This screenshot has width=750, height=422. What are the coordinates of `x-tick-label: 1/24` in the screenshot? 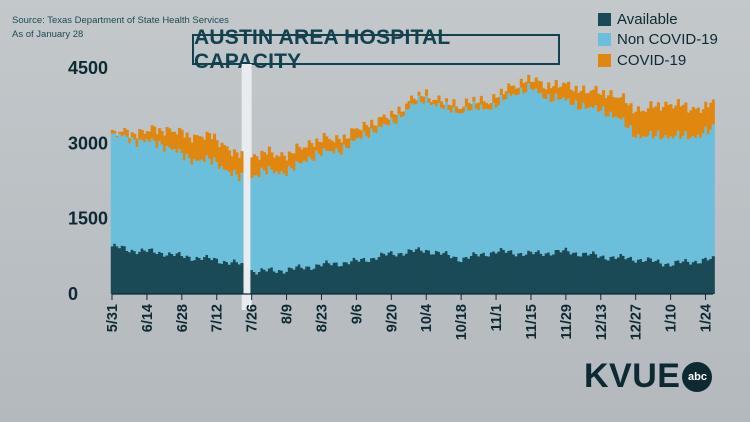 It's located at (707, 318).